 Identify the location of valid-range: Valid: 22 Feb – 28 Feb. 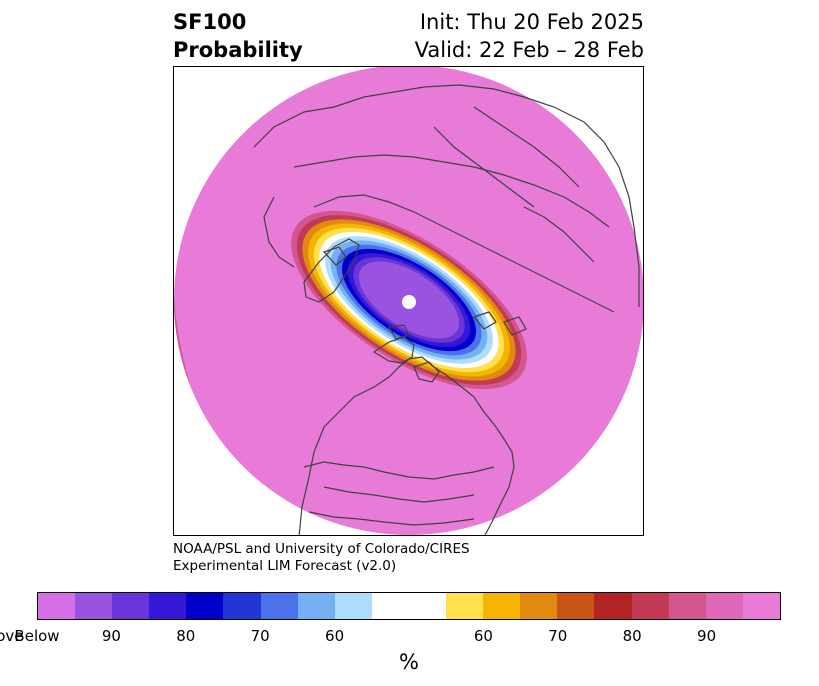
(529, 50).